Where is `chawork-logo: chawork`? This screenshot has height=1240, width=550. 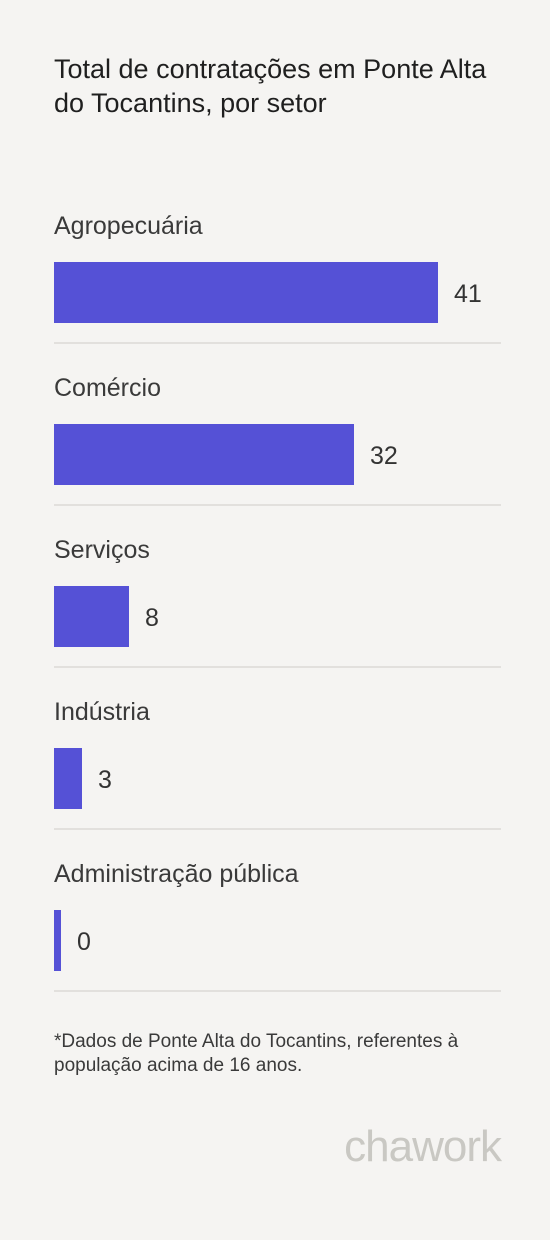
chawork-logo: chawork is located at coordinates (423, 1146).